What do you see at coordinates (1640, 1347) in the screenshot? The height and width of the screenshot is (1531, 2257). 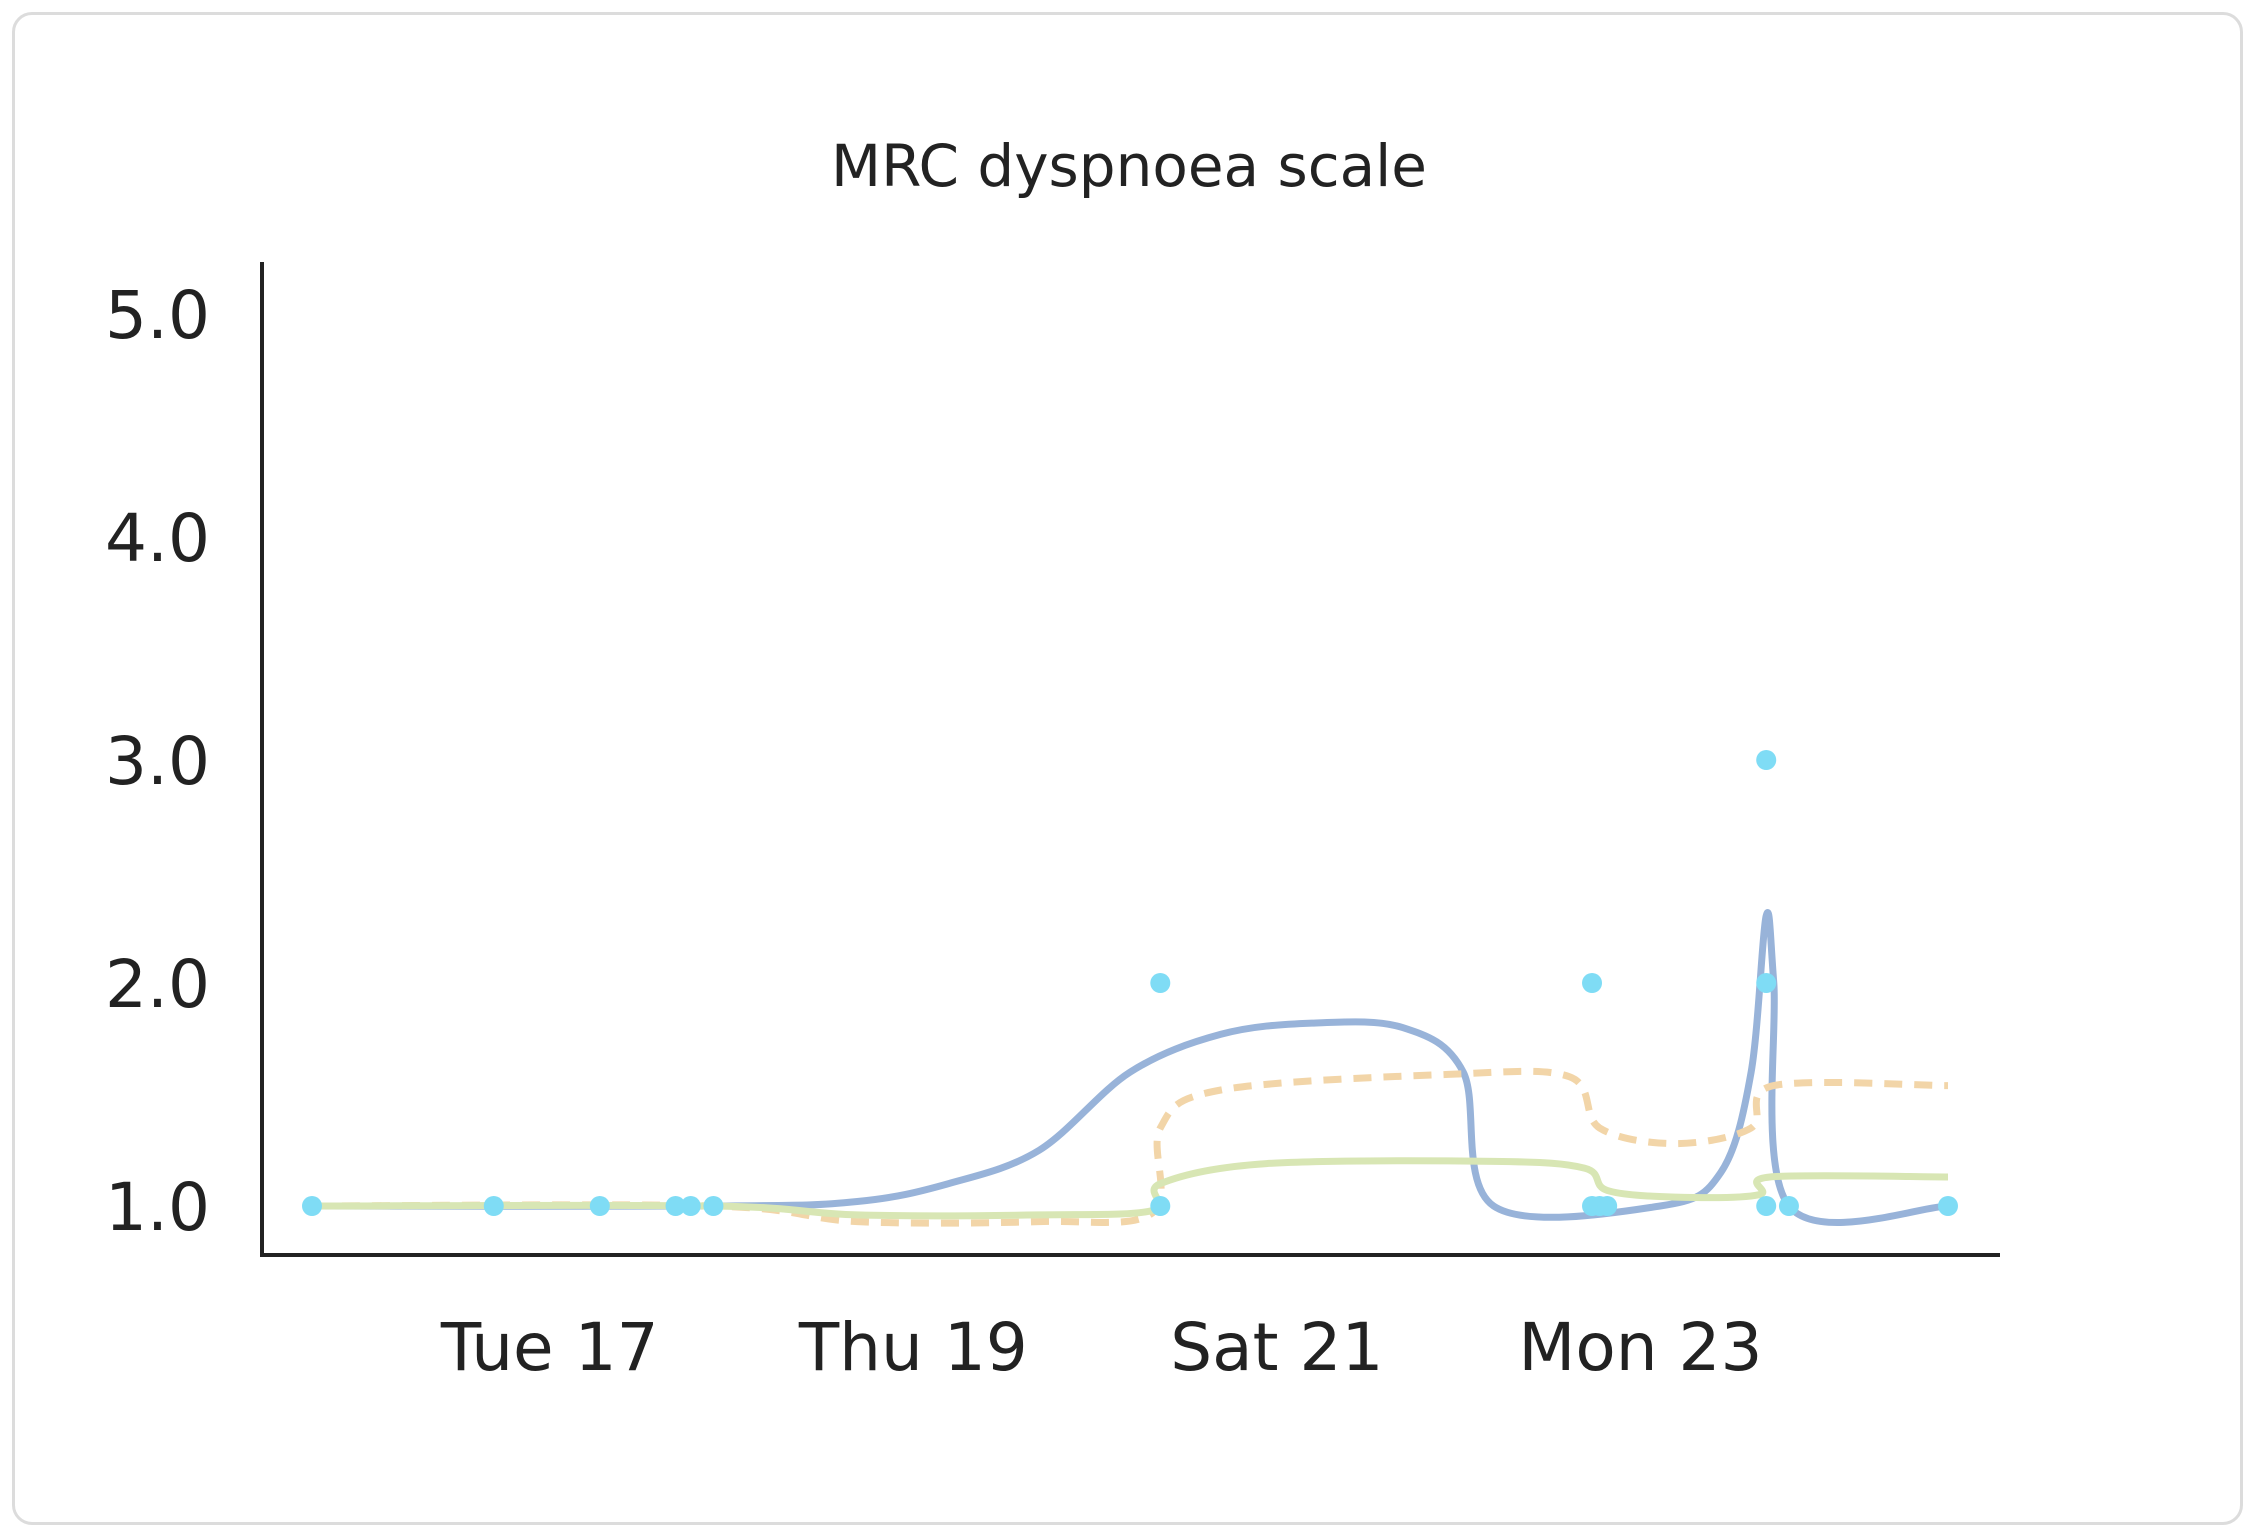 I see `x-tick-label: Mon 23` at bounding box center [1640, 1347].